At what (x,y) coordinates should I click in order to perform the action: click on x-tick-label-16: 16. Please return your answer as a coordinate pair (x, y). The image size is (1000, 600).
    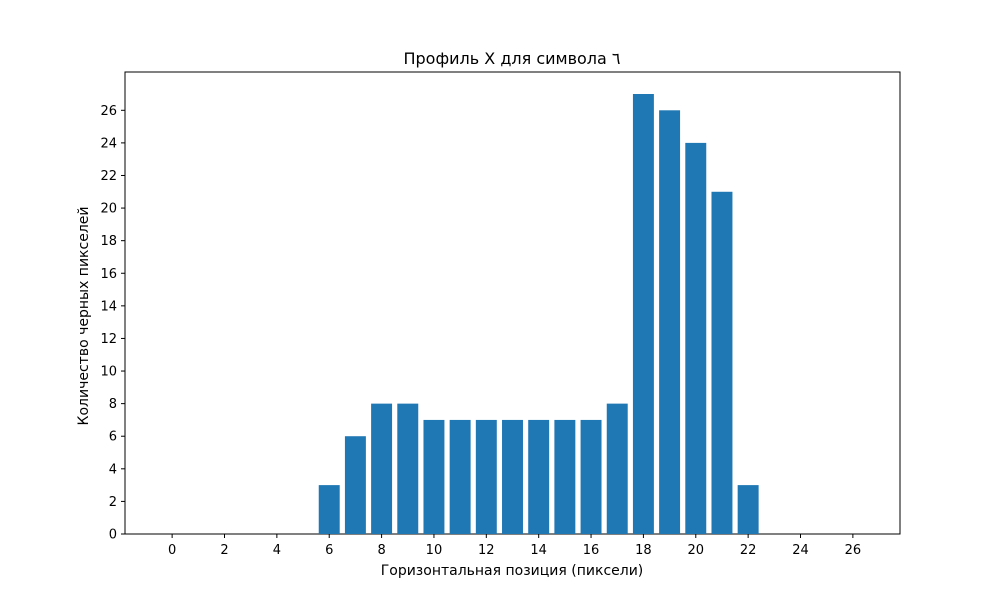
    Looking at the image, I should click on (591, 550).